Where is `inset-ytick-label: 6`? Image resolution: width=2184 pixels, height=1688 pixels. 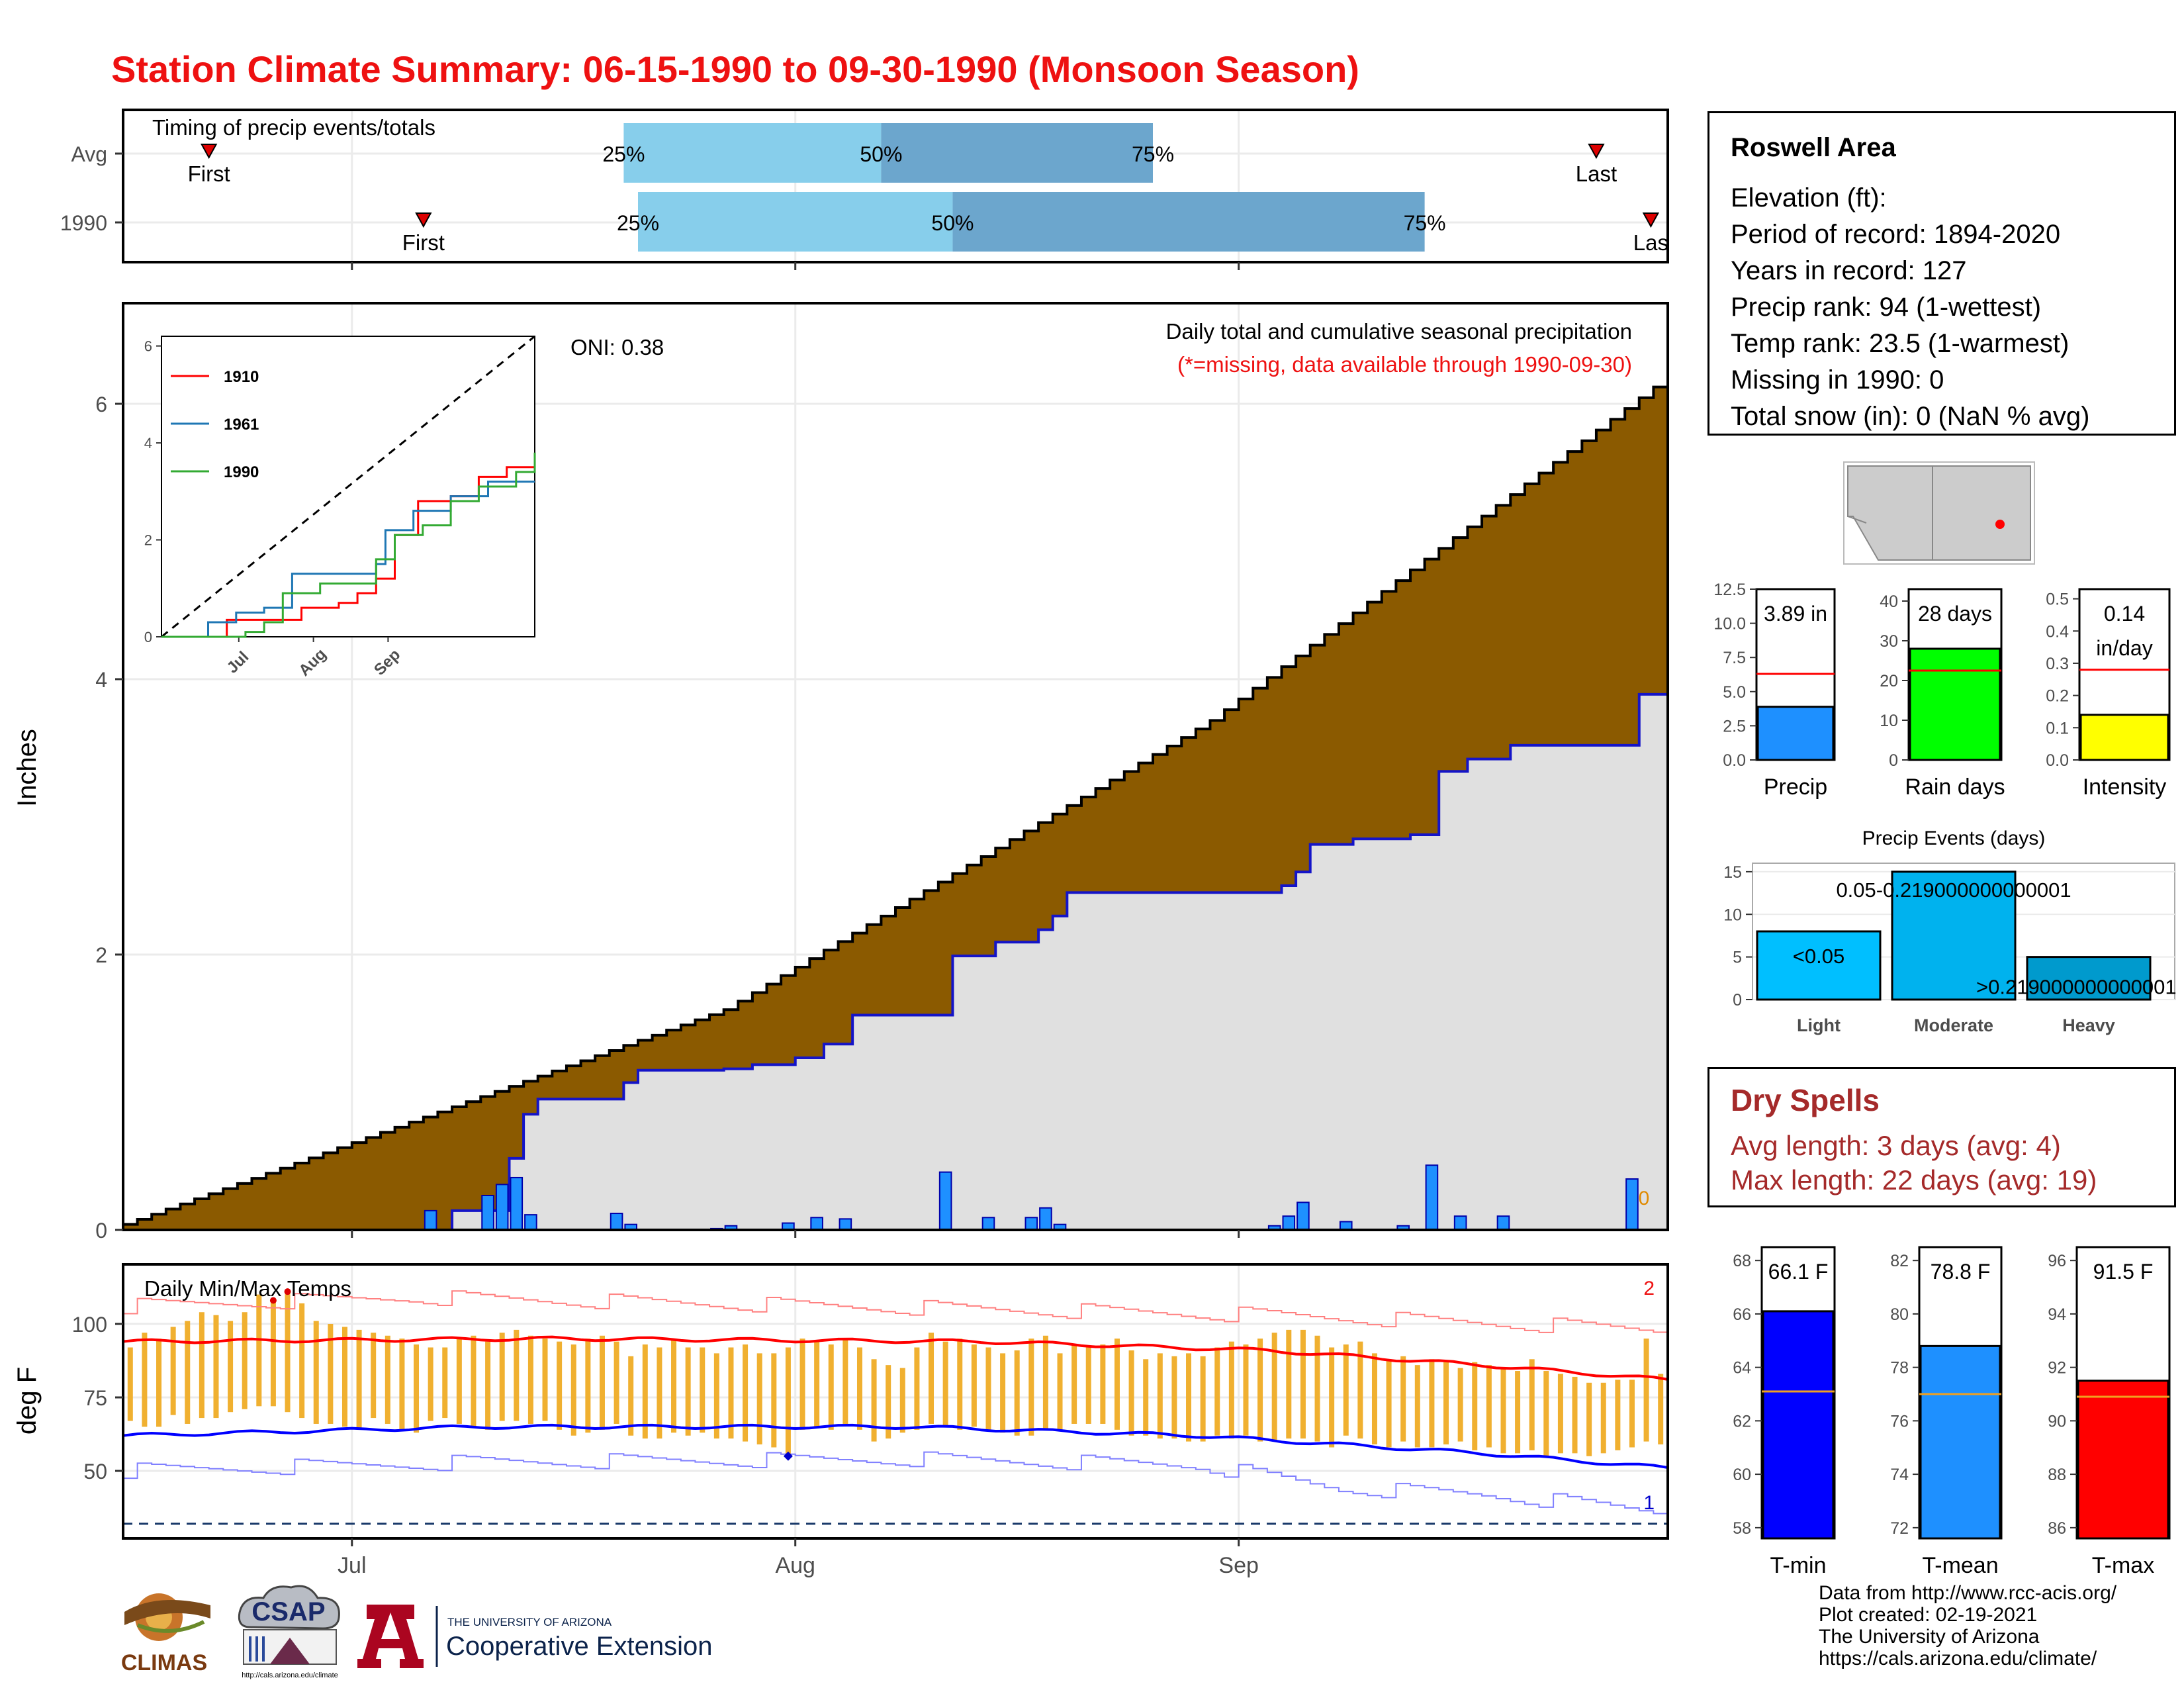 inset-ytick-label: 6 is located at coordinates (148, 346).